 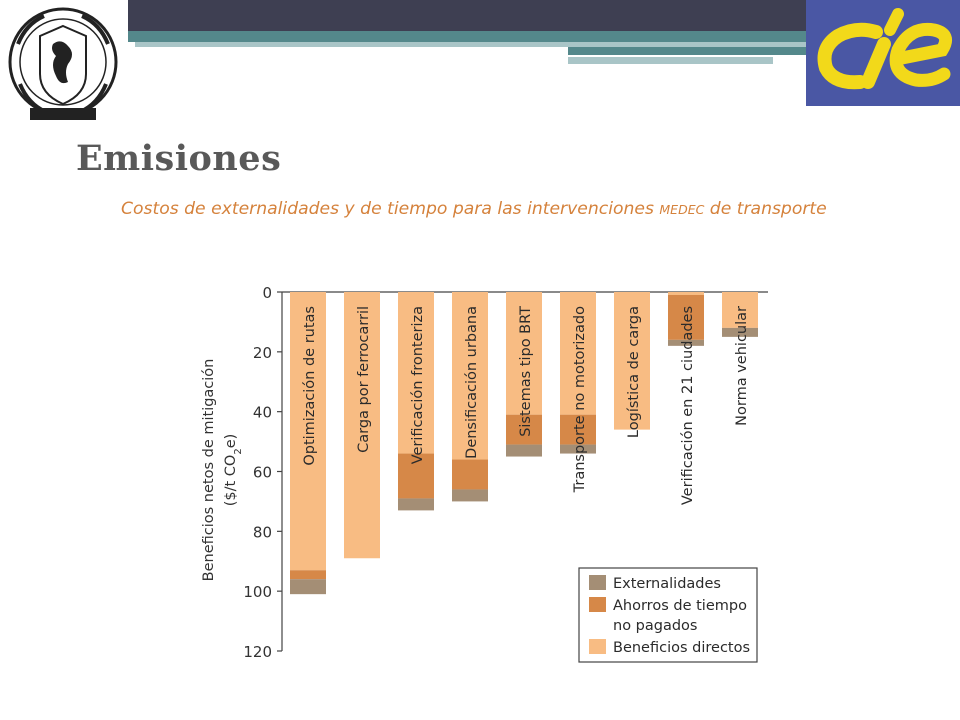 What do you see at coordinates (418, 385) in the screenshot?
I see `category-label: Verificación fronteriza` at bounding box center [418, 385].